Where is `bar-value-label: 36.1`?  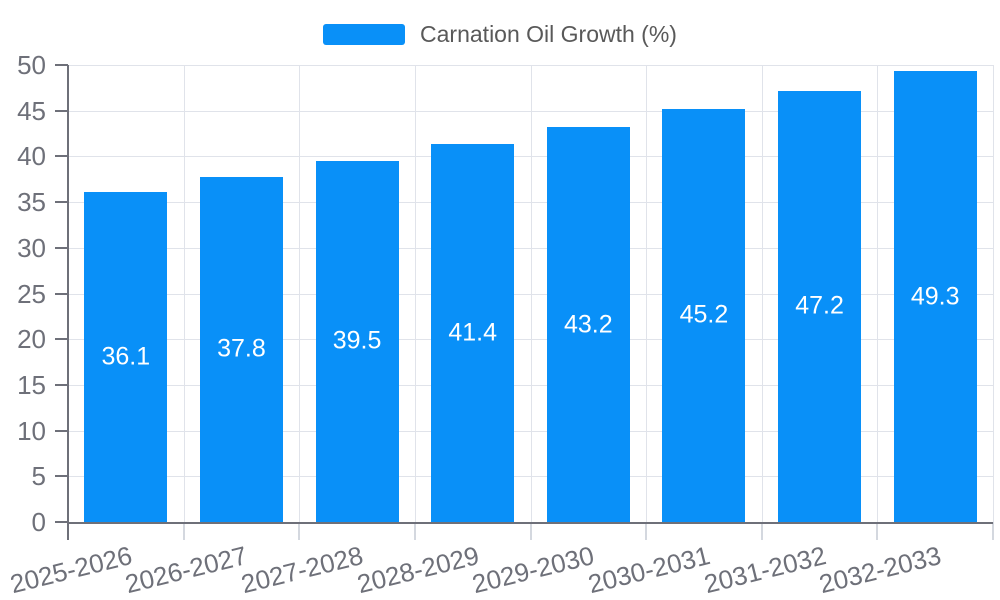
bar-value-label: 36.1 is located at coordinates (126, 356).